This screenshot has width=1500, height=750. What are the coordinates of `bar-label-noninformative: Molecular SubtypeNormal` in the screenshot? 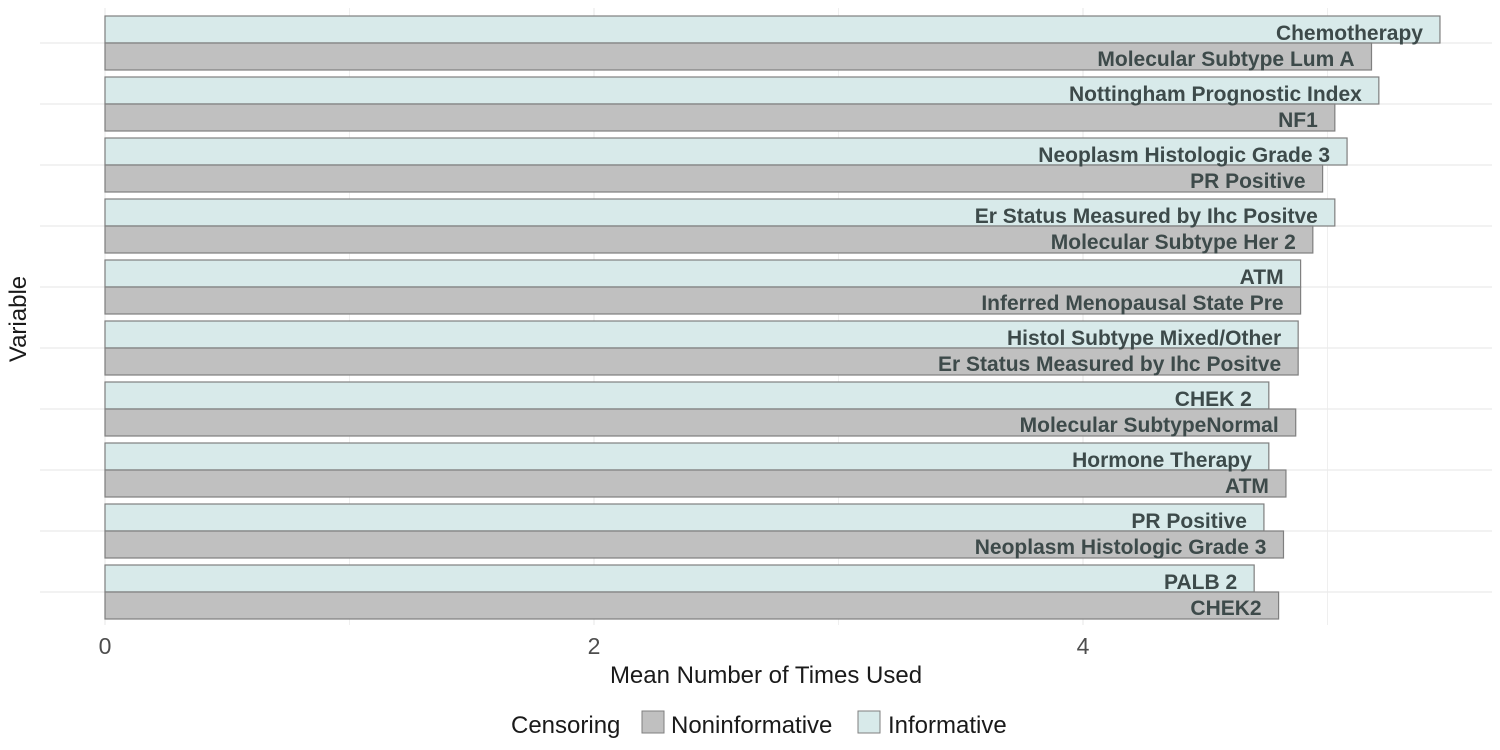 It's located at (1149, 425).